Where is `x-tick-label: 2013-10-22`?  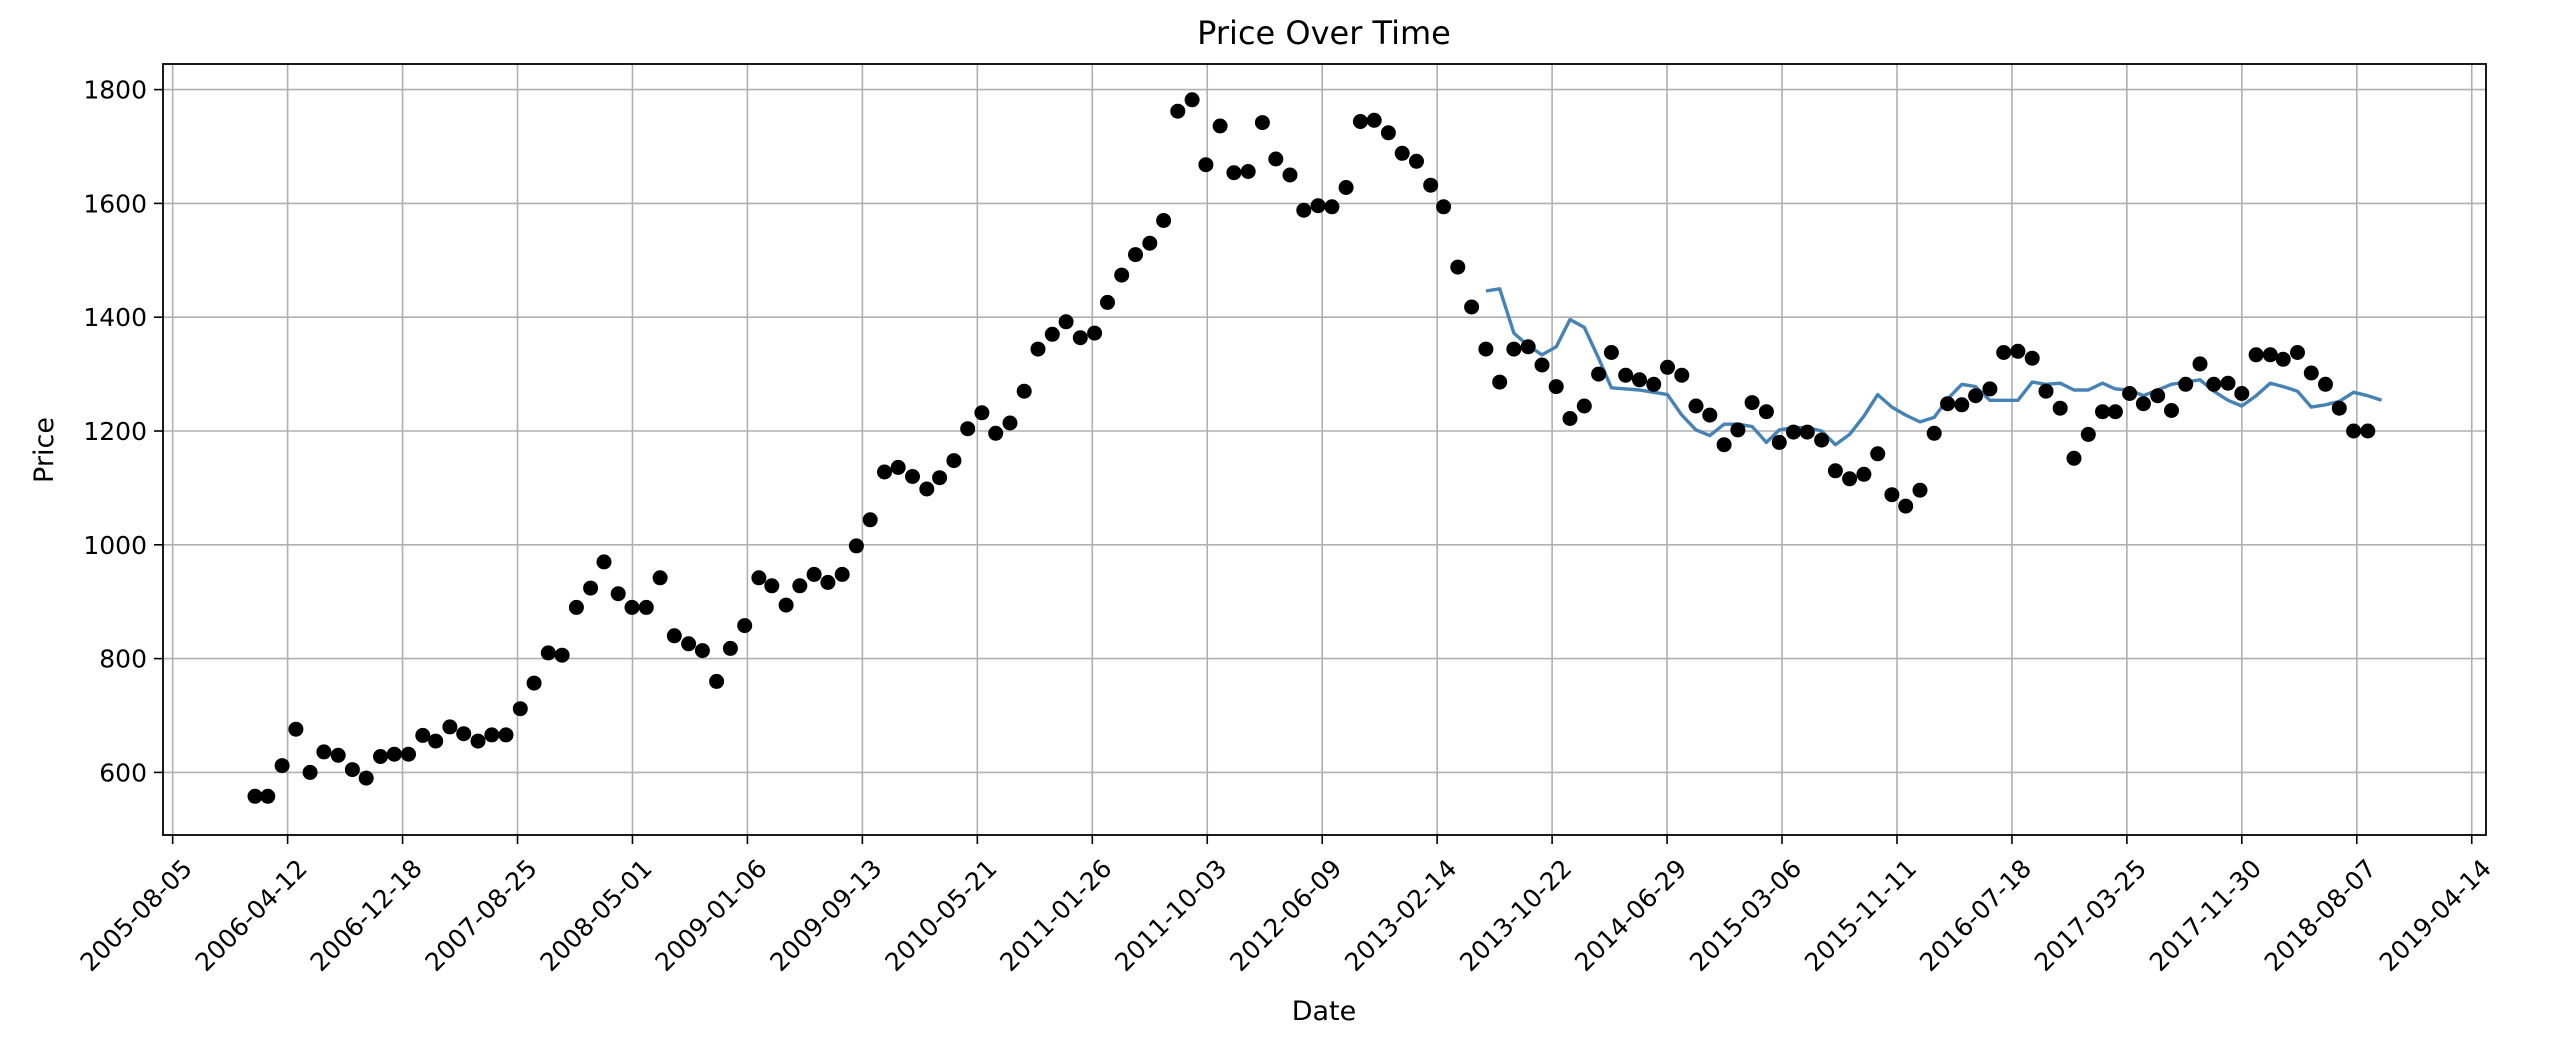
x-tick-label: 2013-10-22 is located at coordinates (1515, 915).